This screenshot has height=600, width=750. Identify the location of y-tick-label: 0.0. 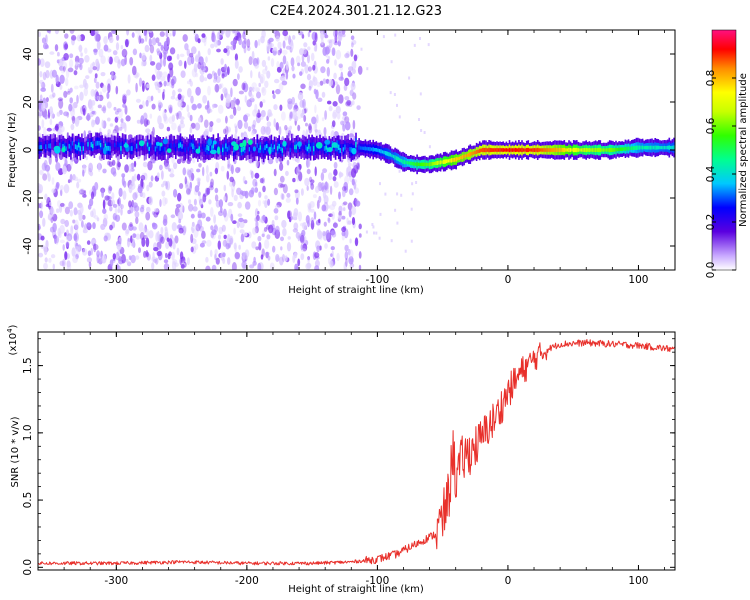
(28, 567).